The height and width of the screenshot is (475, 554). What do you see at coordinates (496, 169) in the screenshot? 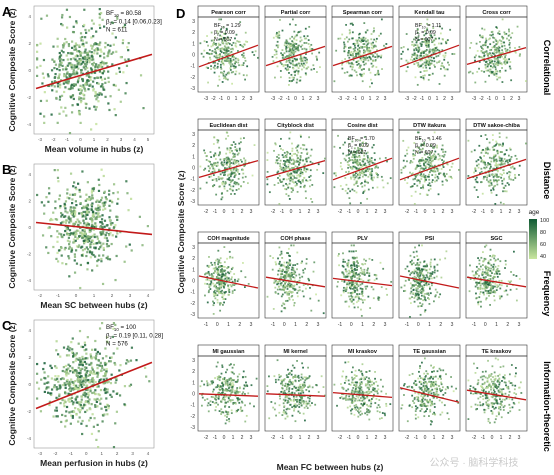
I see `regression-line` at bounding box center [496, 169].